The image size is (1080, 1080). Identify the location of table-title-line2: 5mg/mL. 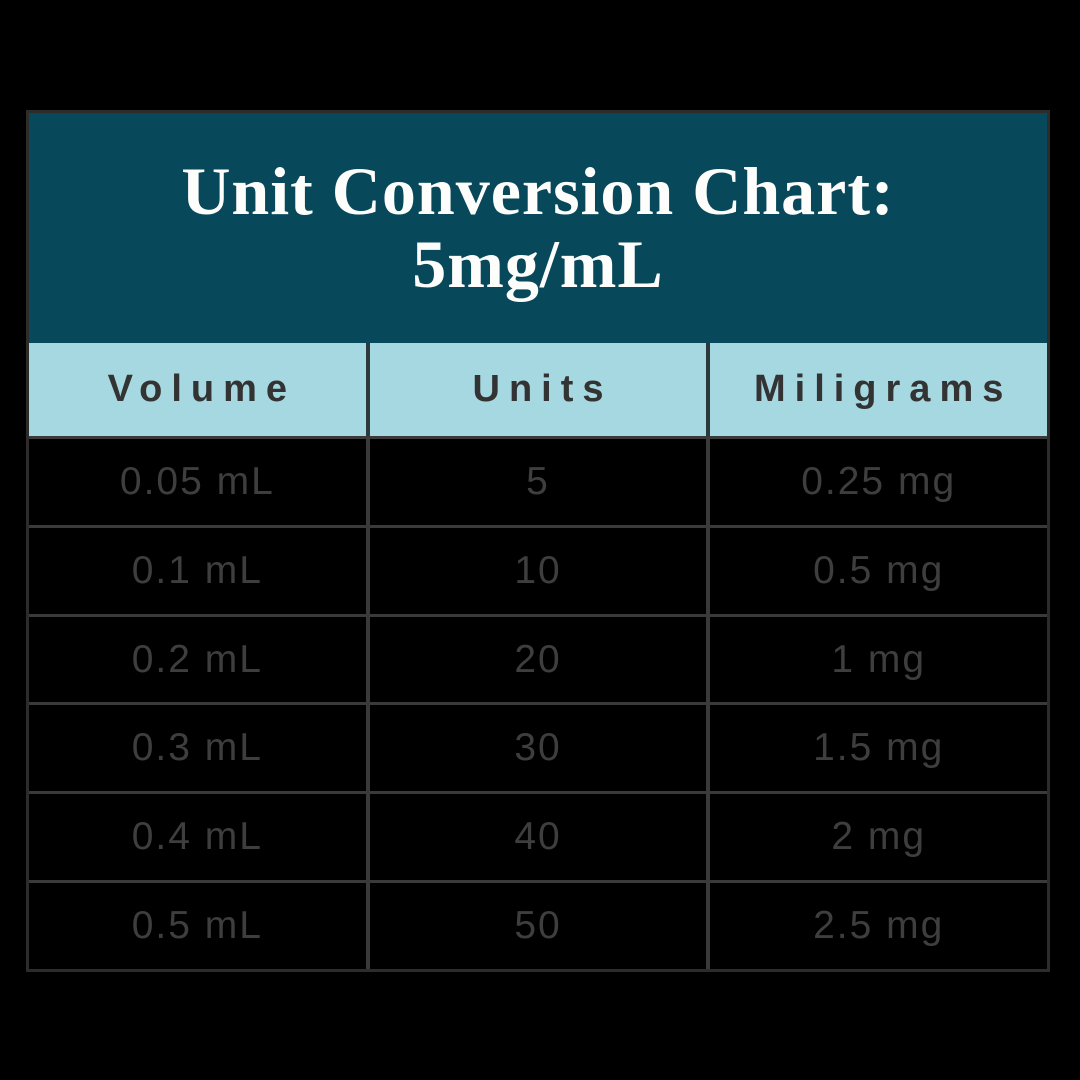
(538, 264).